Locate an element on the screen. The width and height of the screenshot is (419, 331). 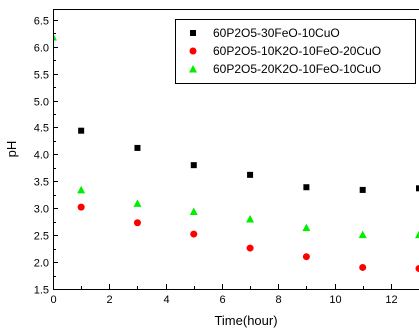
legend-label: 60P2O5-10K2O-10FeO-20CuO is located at coordinates (297, 51).